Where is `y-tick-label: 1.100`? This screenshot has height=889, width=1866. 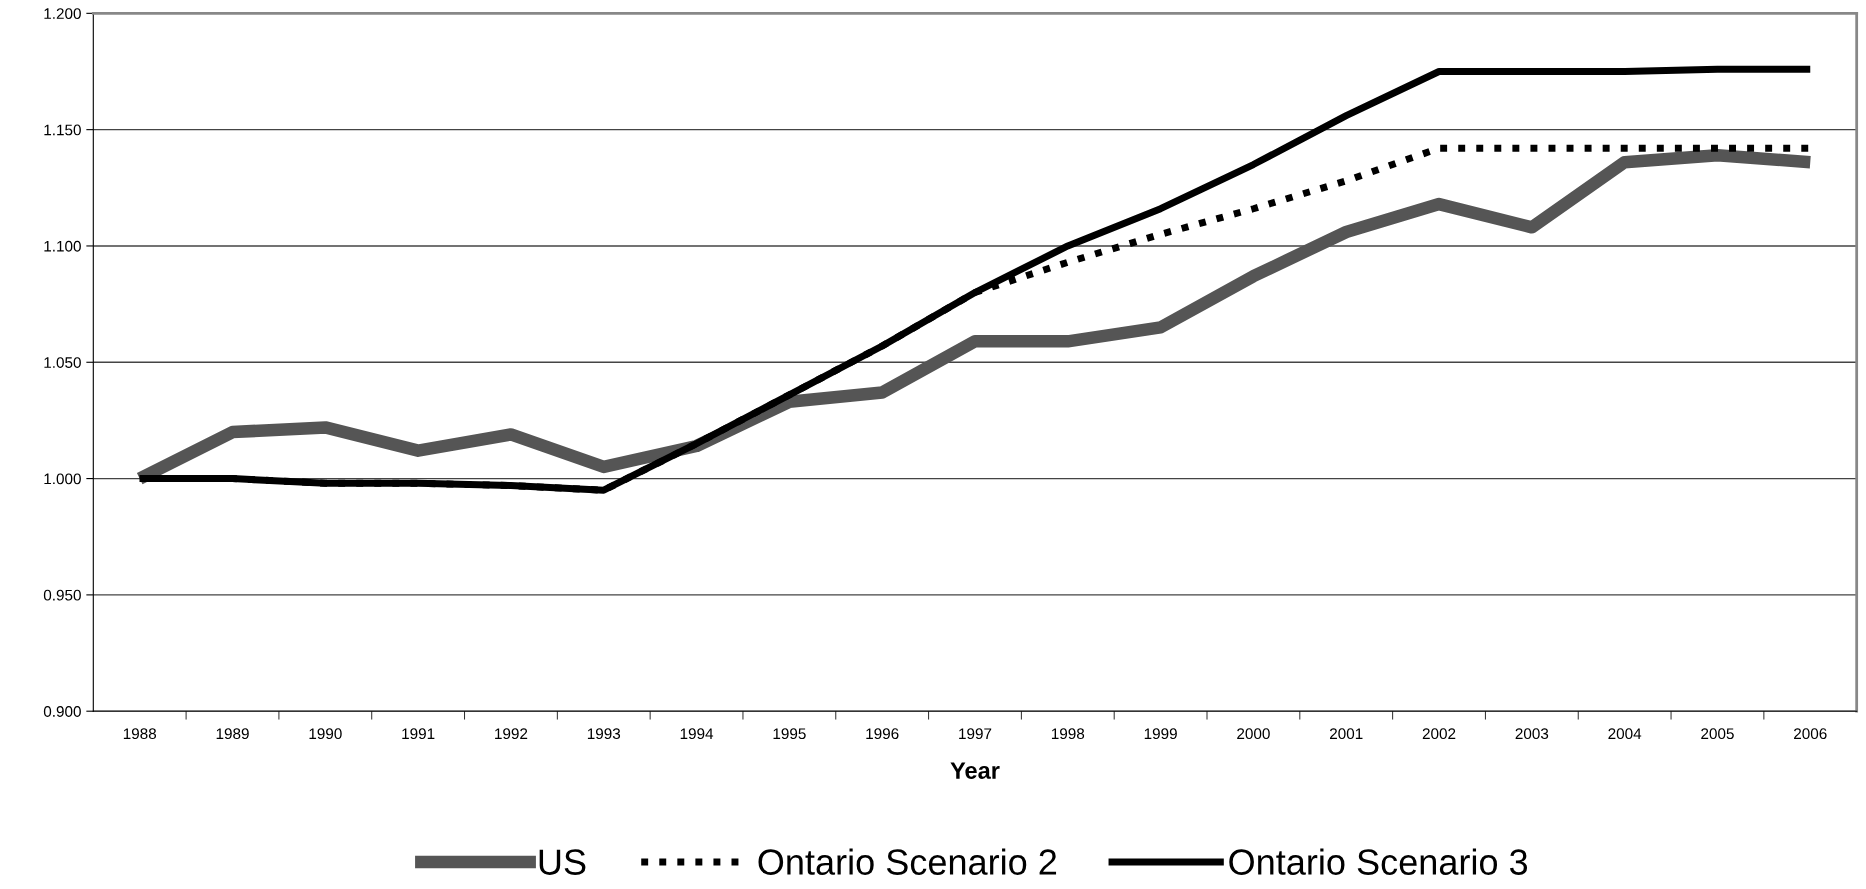 y-tick-label: 1.100 is located at coordinates (62, 246).